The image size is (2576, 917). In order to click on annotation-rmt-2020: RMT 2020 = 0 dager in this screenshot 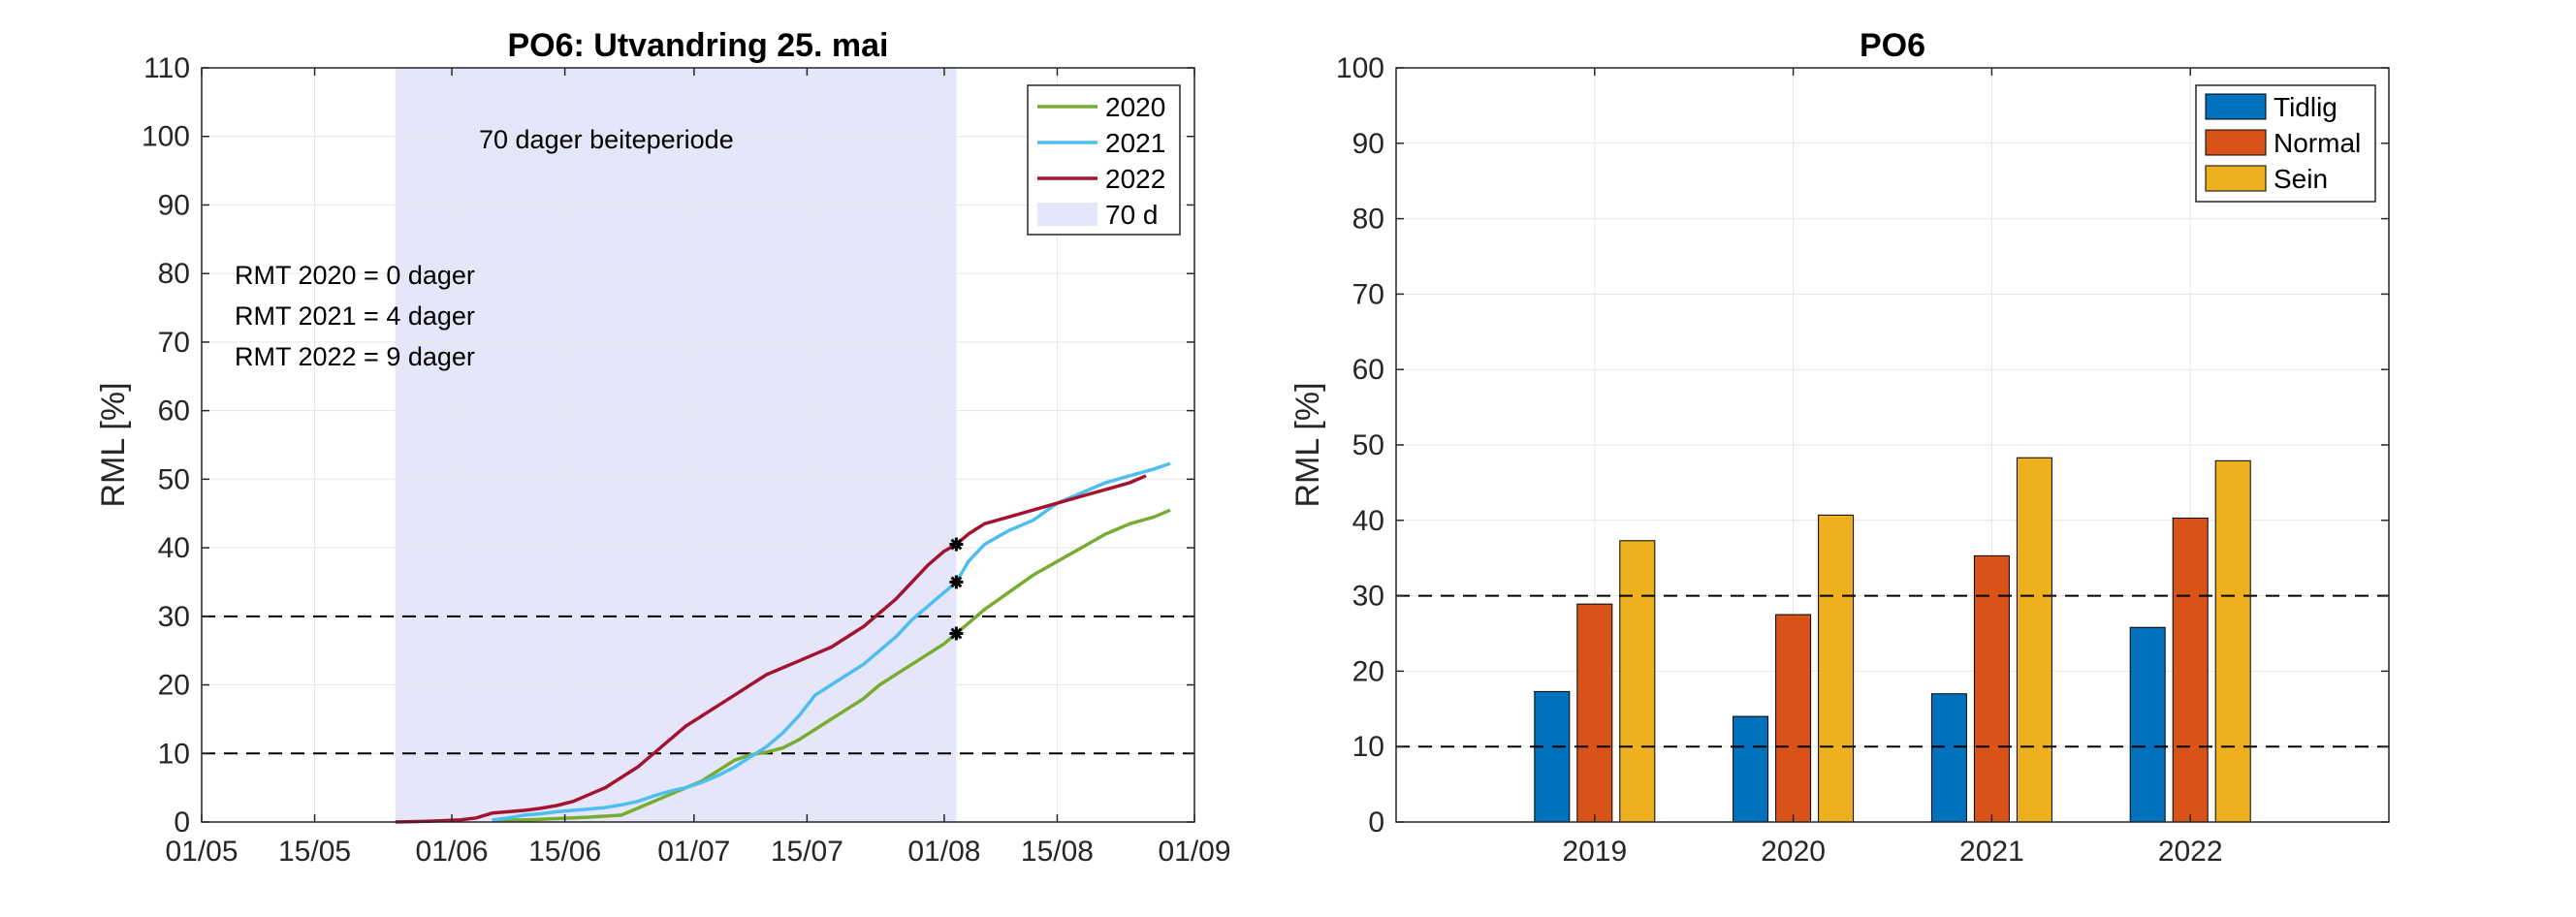, I will do `click(355, 275)`.